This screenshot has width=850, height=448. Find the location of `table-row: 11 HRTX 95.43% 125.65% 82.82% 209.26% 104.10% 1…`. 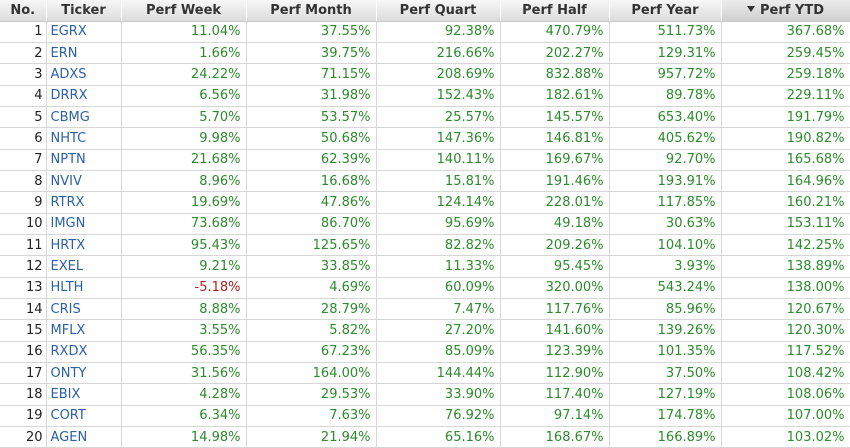

table-row: 11 HRTX 95.43% 125.65% 82.82% 209.26% 104.10% 1… is located at coordinates (425, 245).